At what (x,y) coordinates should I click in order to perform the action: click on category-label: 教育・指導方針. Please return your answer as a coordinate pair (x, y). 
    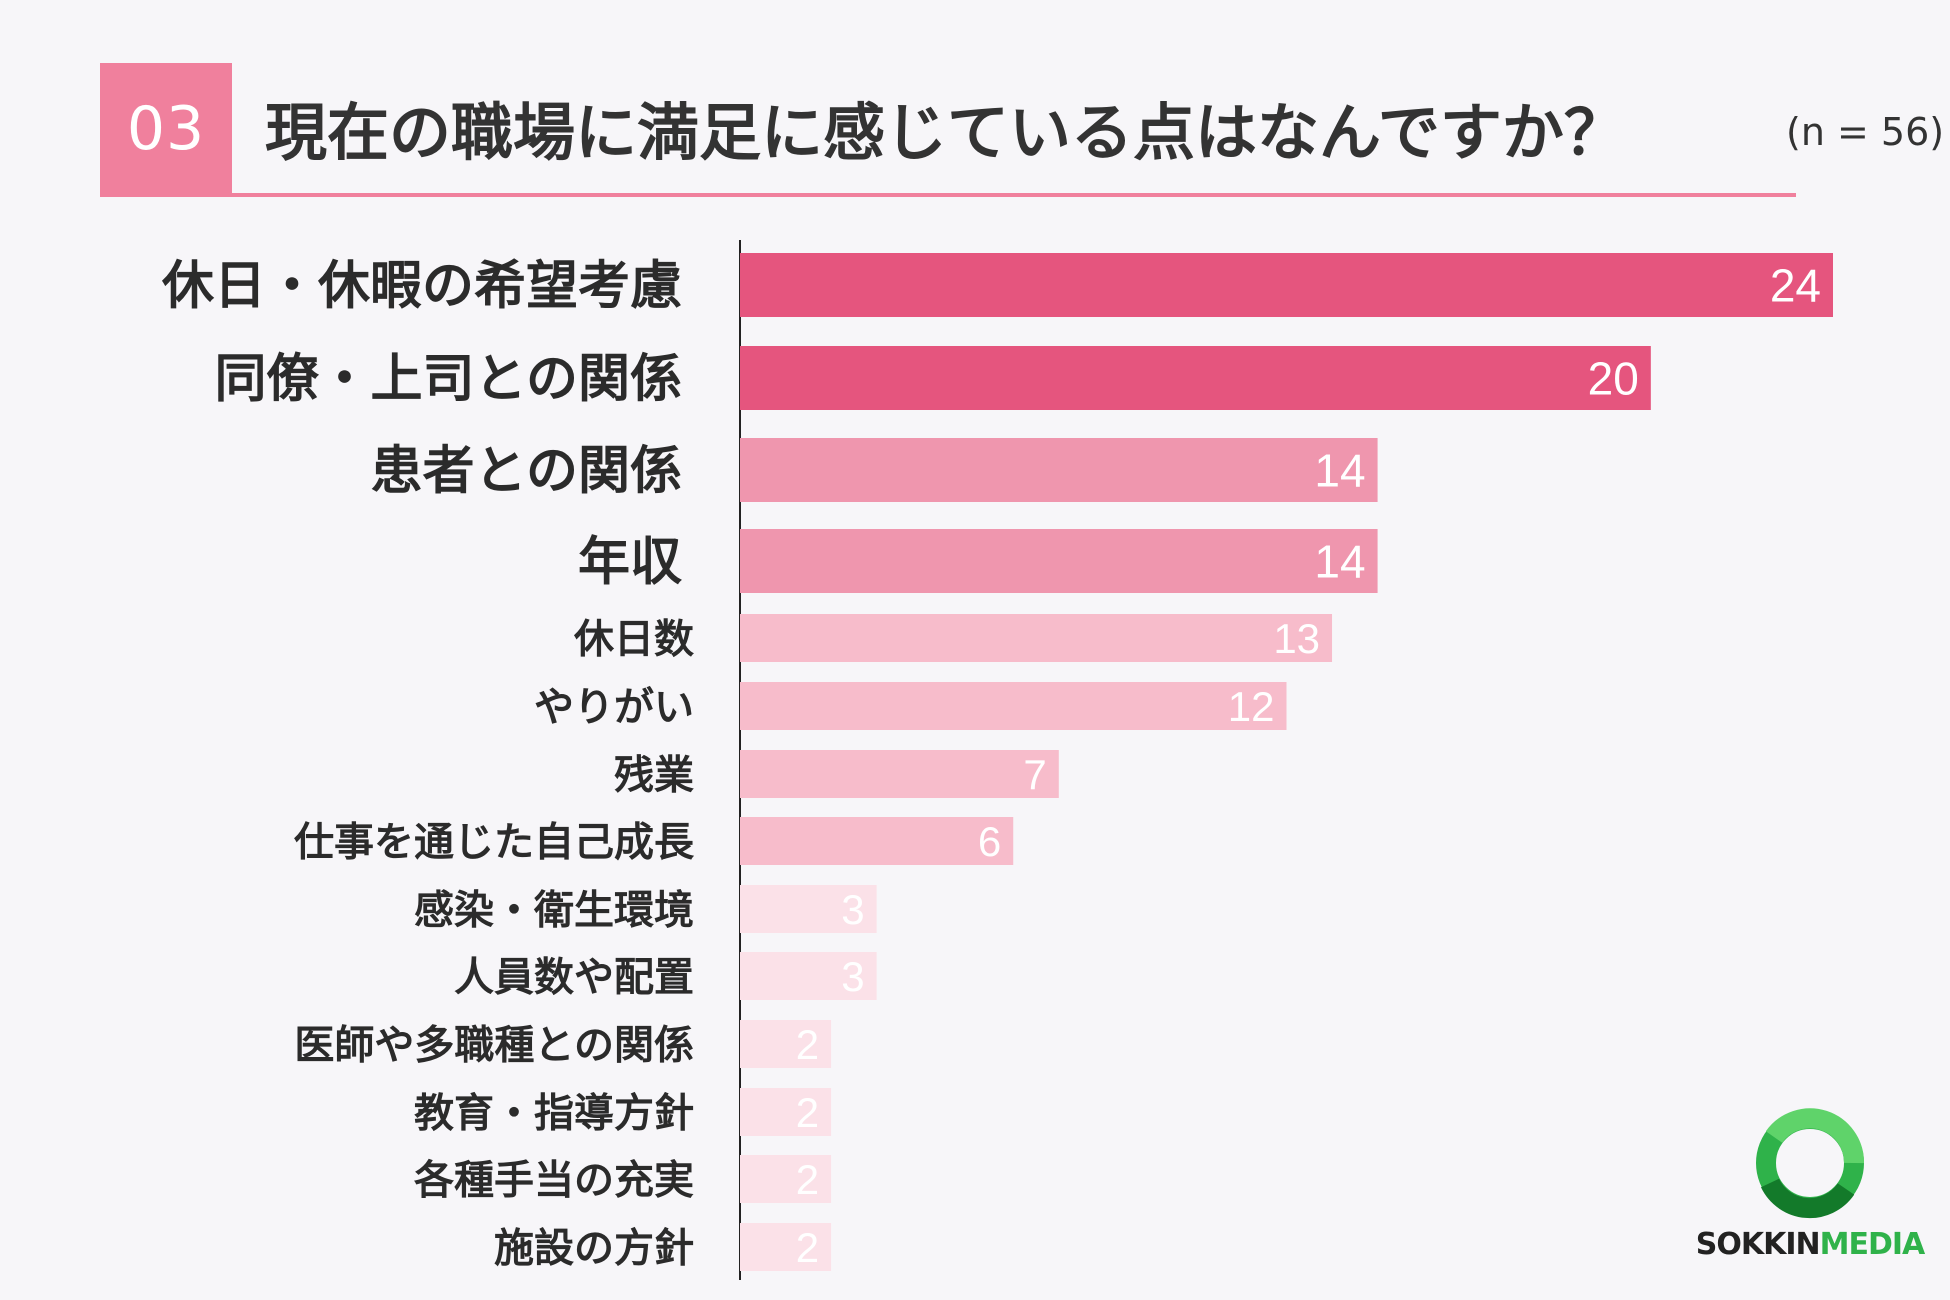
    Looking at the image, I should click on (554, 1113).